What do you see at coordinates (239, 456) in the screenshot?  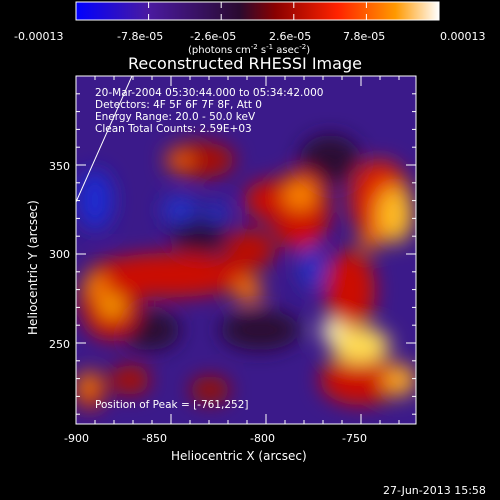 I see `x-axis-title: Heliocentric X (arcsec)` at bounding box center [239, 456].